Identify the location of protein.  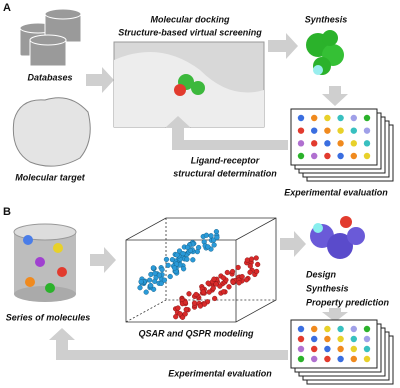
(51, 132).